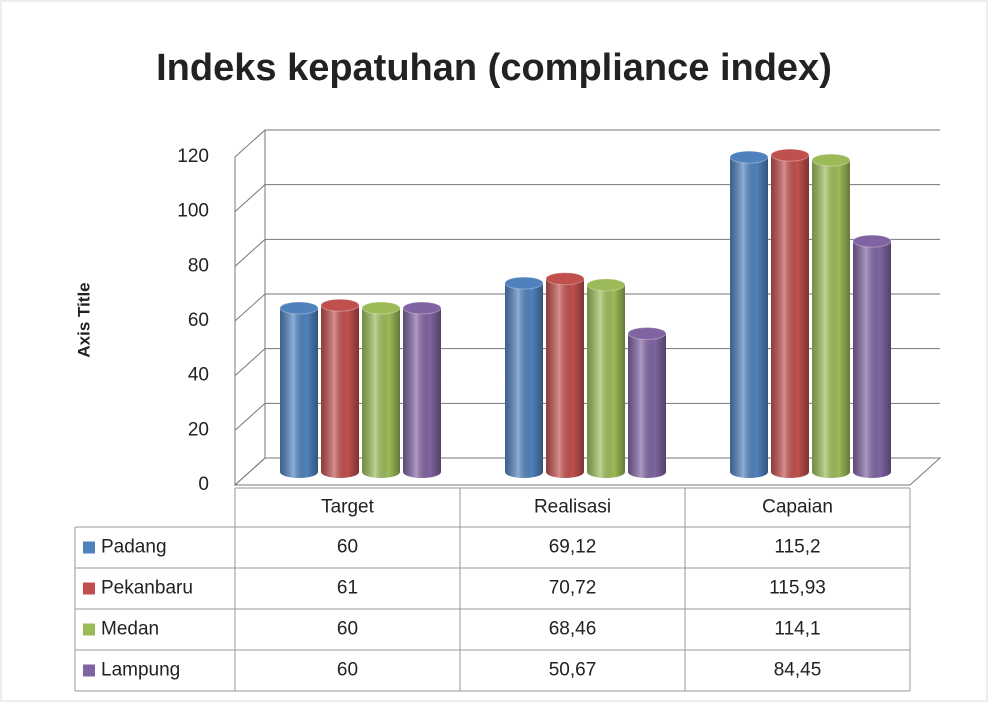 The width and height of the screenshot is (988, 702). I want to click on table-value: 70,72, so click(573, 588).